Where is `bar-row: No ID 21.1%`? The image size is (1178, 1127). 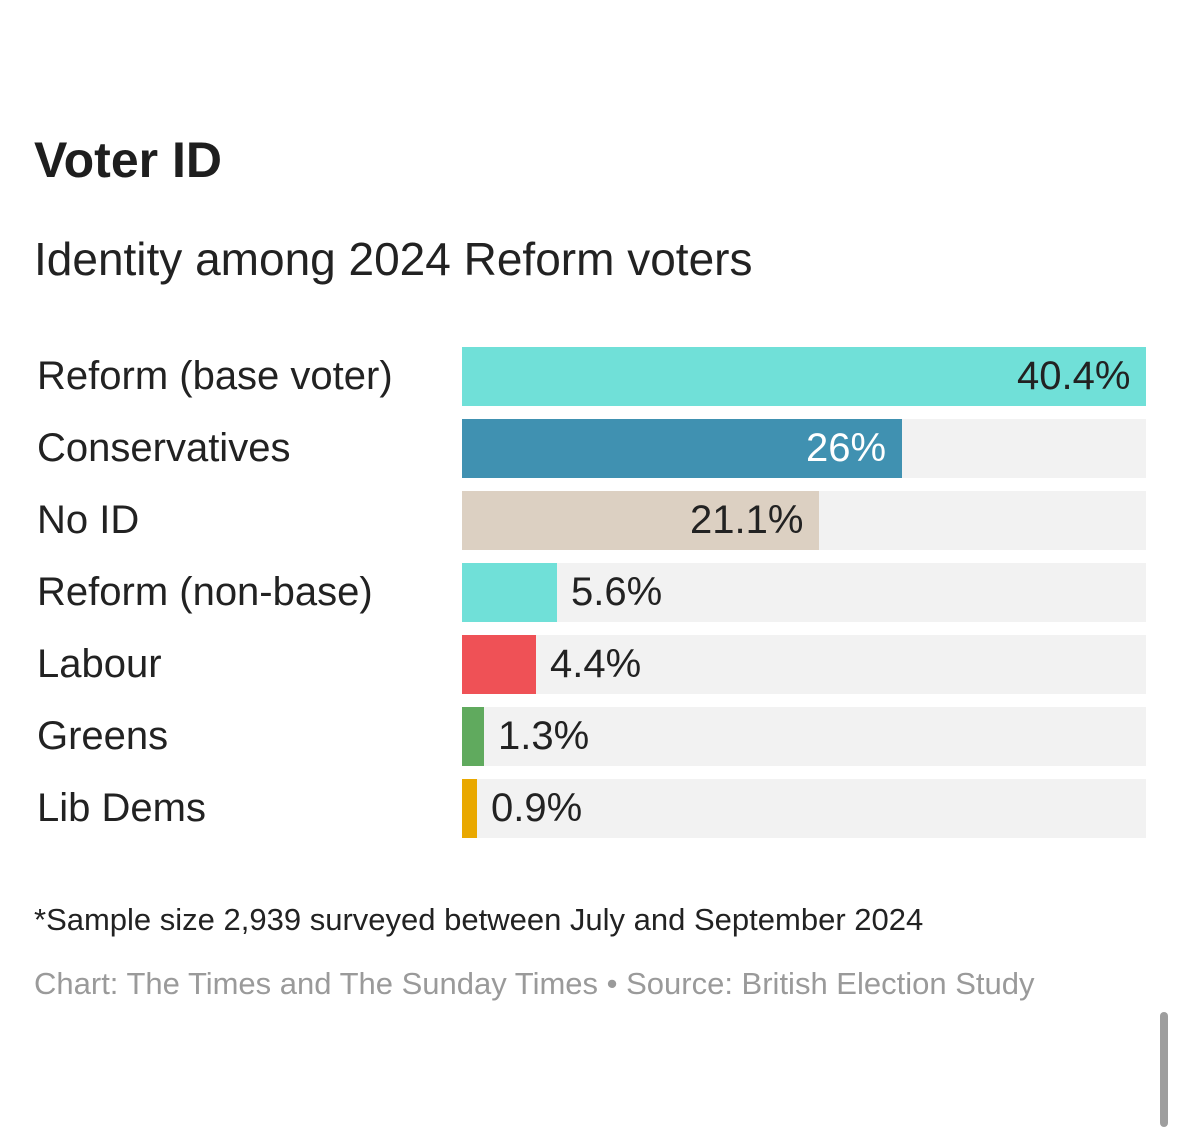
bar-row: No ID 21.1% is located at coordinates (589, 520).